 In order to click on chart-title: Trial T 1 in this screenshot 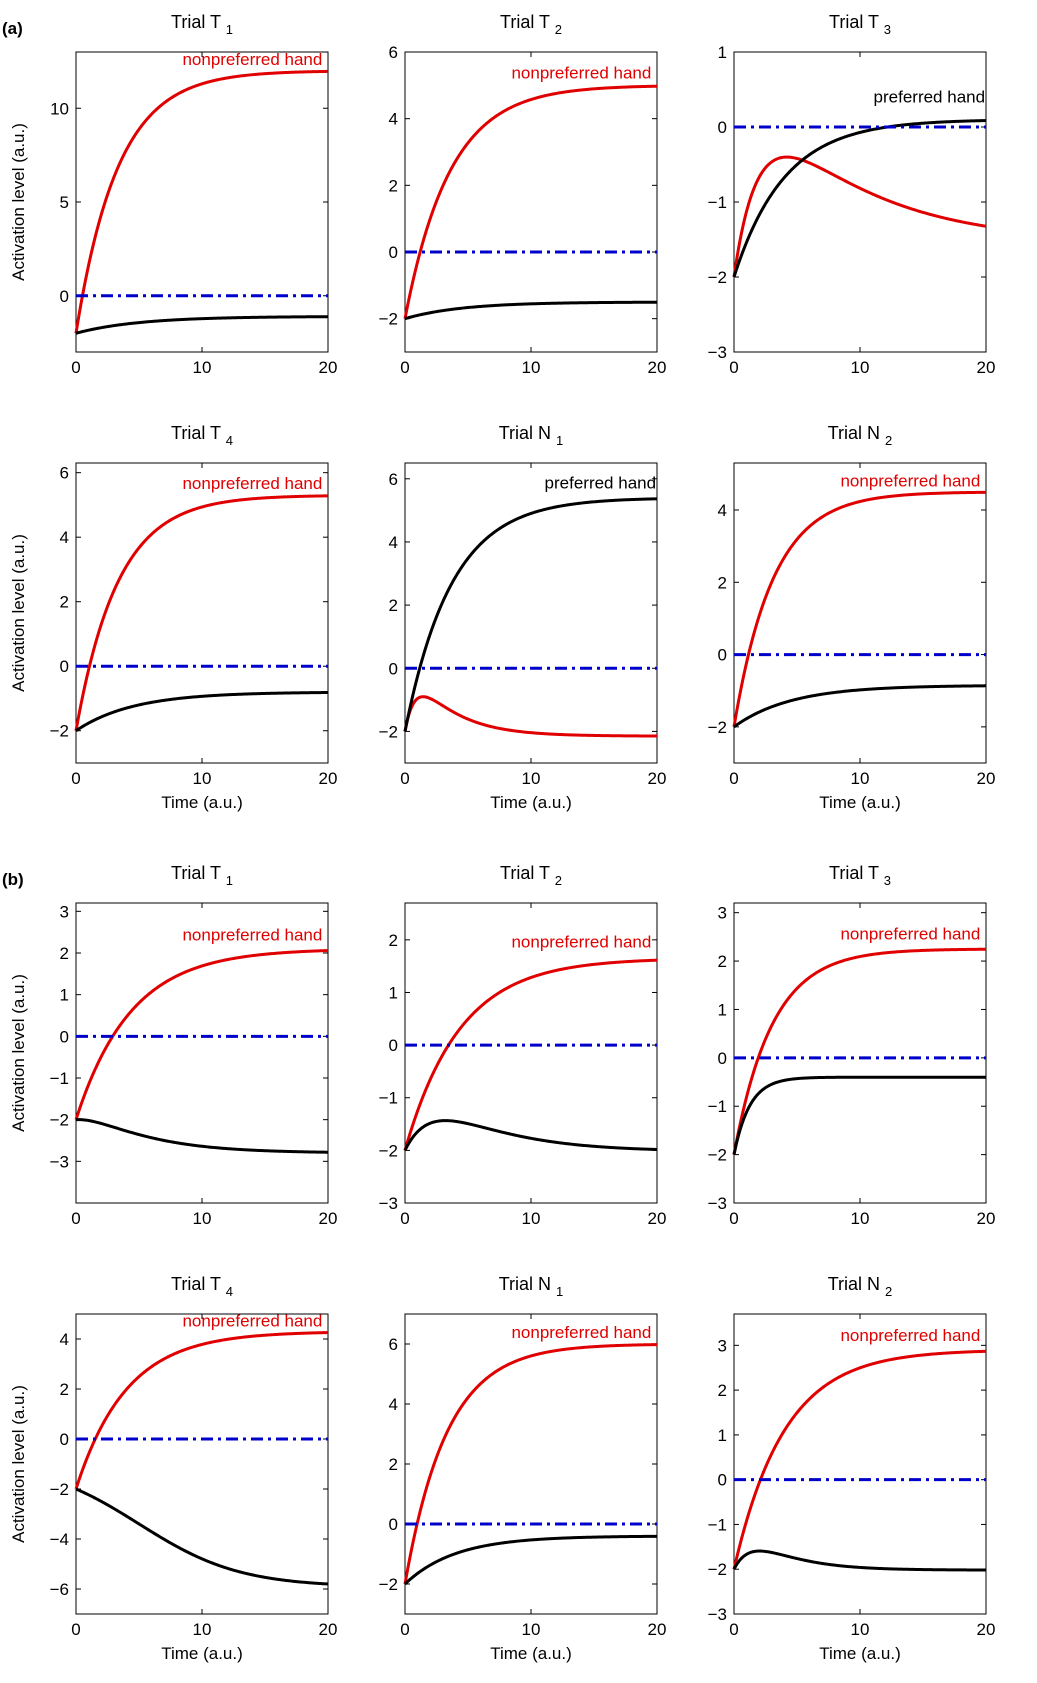, I will do `click(202, 24)`.